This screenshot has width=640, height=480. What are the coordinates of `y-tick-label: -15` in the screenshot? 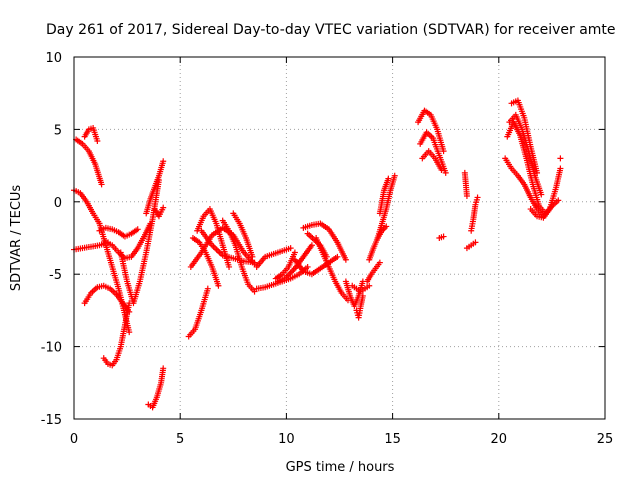 It's located at (51, 420).